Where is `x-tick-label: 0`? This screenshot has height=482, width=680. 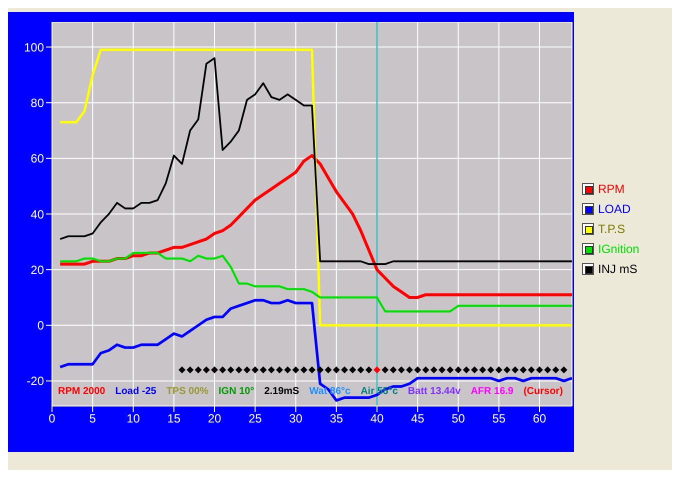 x-tick-label: 0 is located at coordinates (52, 419).